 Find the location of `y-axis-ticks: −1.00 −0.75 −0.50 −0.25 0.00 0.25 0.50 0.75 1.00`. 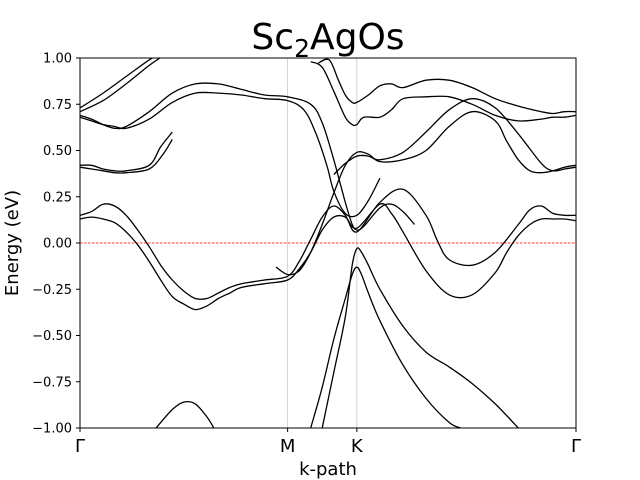

y-axis-ticks: −1.00 −0.75 −0.50 −0.25 0.00 0.25 0.50 0.75 1.00 is located at coordinates (56, 244).